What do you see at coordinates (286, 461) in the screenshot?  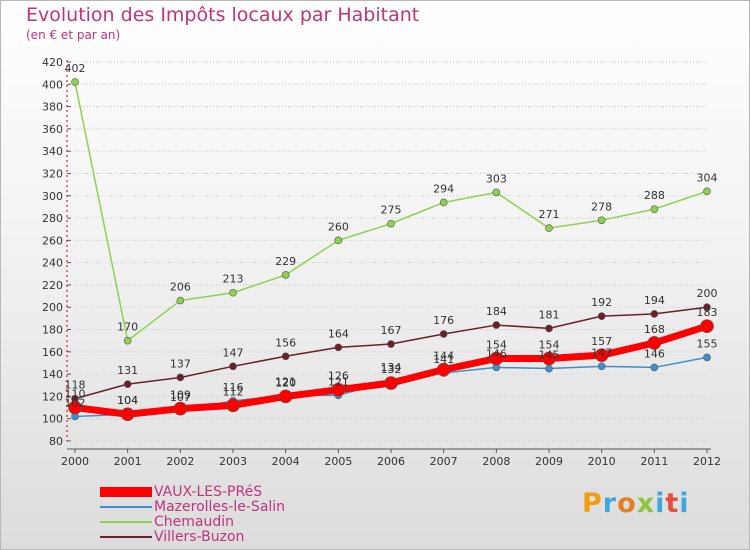 I see `x-tick-label: 2004` at bounding box center [286, 461].